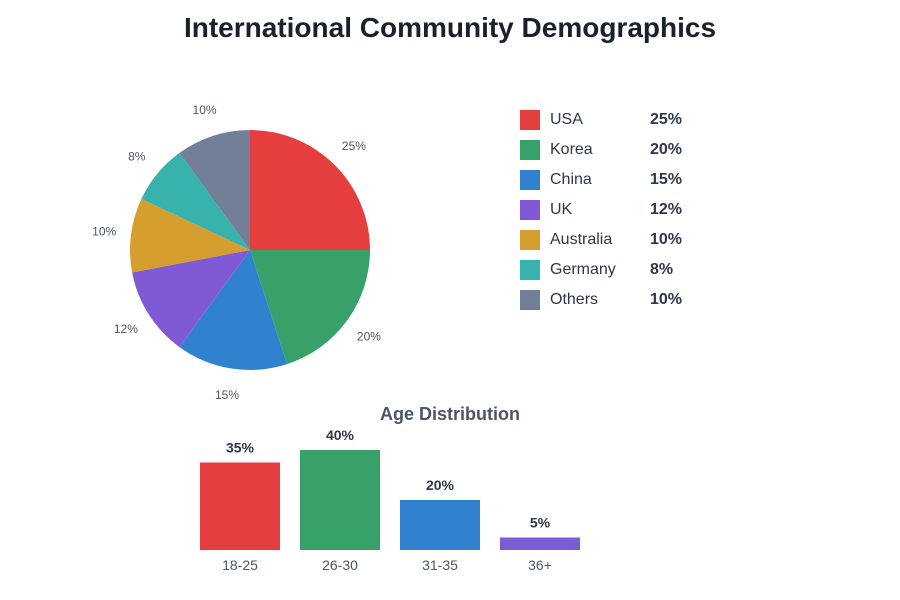 Image resolution: width=900 pixels, height=600 pixels. Describe the element at coordinates (440, 485) in the screenshot. I see `bar-value-label: 20%` at that location.